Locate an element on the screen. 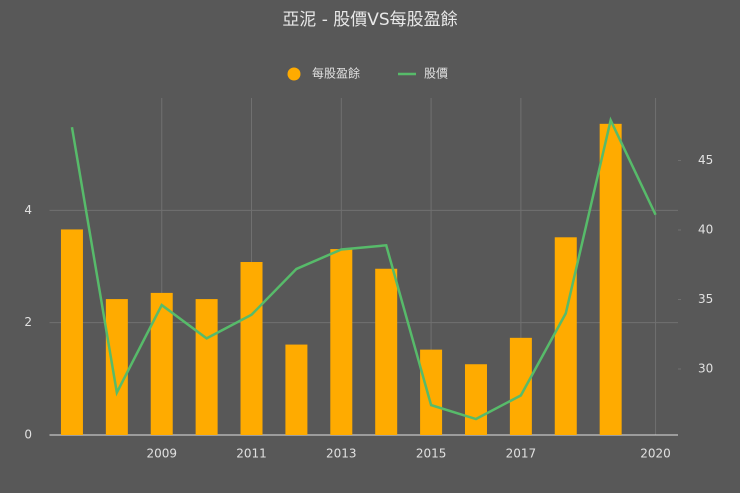 The height and width of the screenshot is (493, 740). x-tick-label: 2011 is located at coordinates (251, 454).